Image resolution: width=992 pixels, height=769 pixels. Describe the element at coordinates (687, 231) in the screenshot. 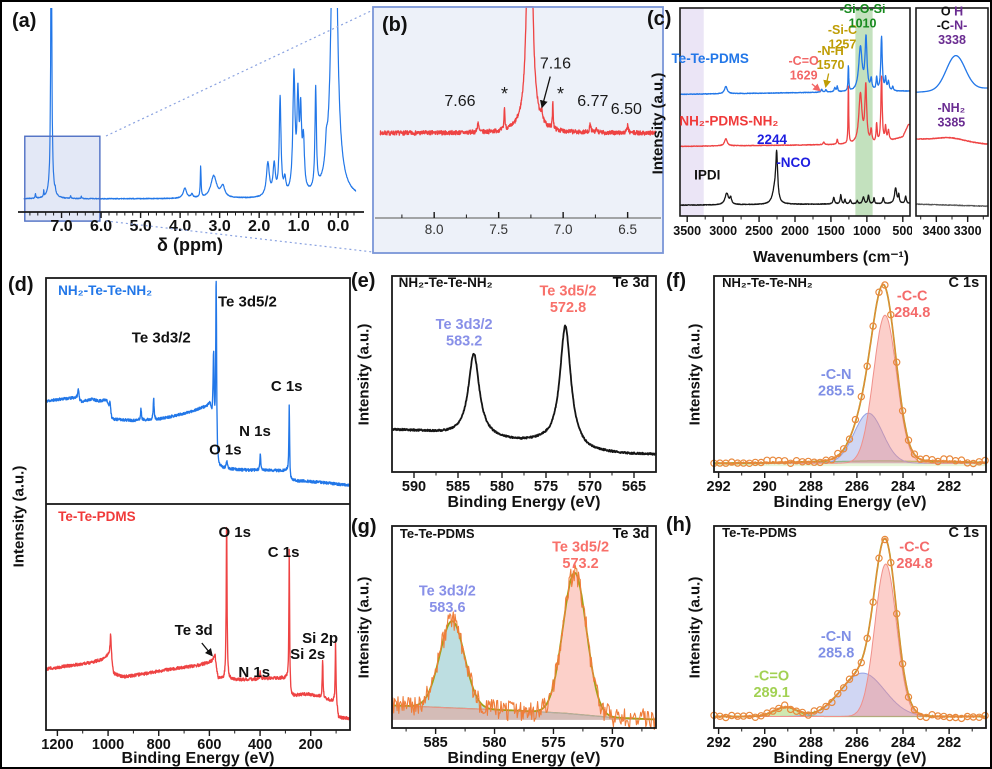

I see `svg-text: 3500` at that location.